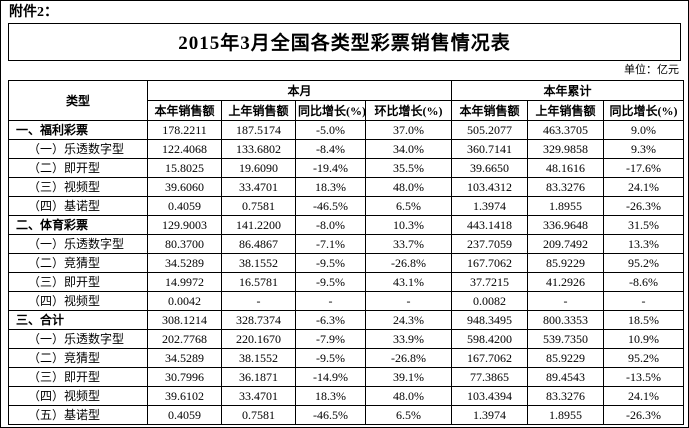 The height and width of the screenshot is (428, 689). What do you see at coordinates (644, 244) in the screenshot?
I see `cell-ytd-yoy-growth: 13.3%` at bounding box center [644, 244].